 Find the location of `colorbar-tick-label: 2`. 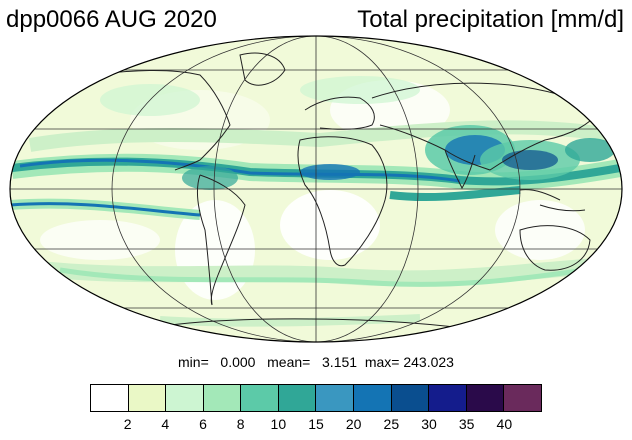

colorbar-tick-label: 2 is located at coordinates (127, 424).